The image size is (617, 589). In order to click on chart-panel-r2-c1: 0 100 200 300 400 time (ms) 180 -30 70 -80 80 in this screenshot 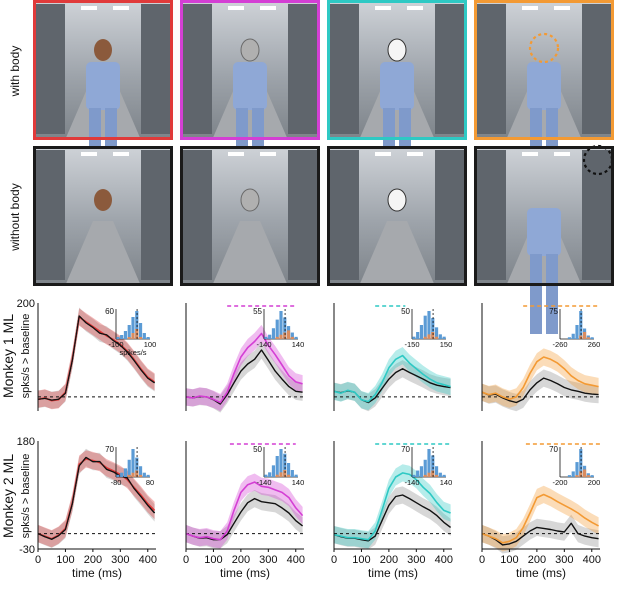, I will do `click(87, 508)`.